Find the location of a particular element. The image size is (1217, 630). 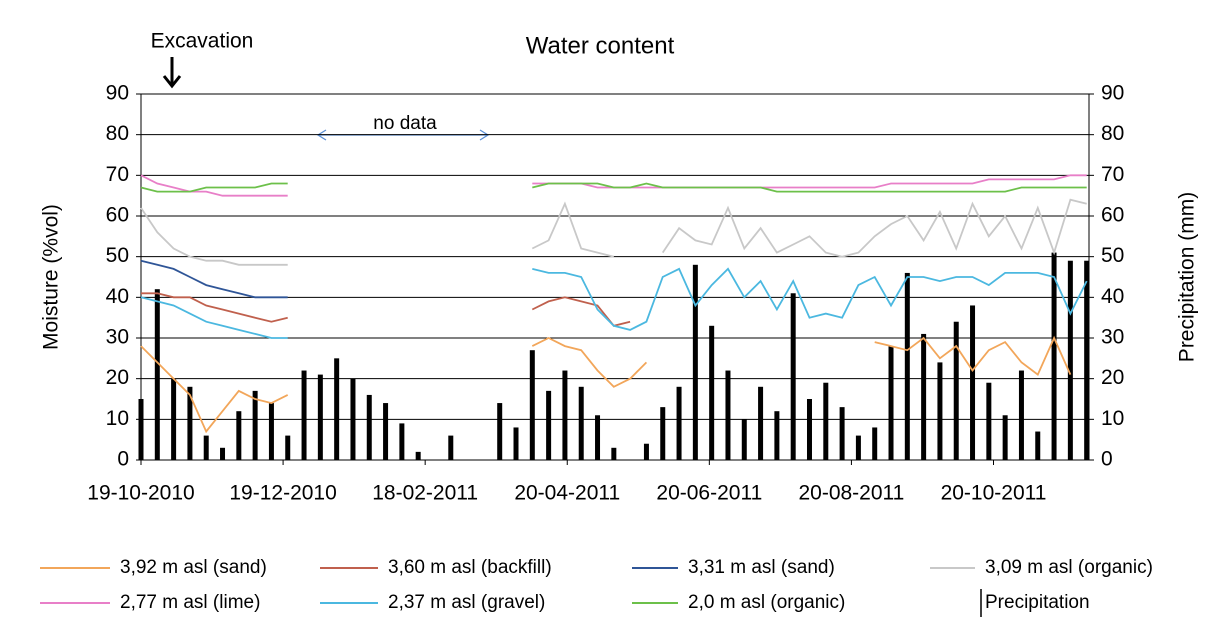

y-tick-label: 10 is located at coordinates (117, 418).